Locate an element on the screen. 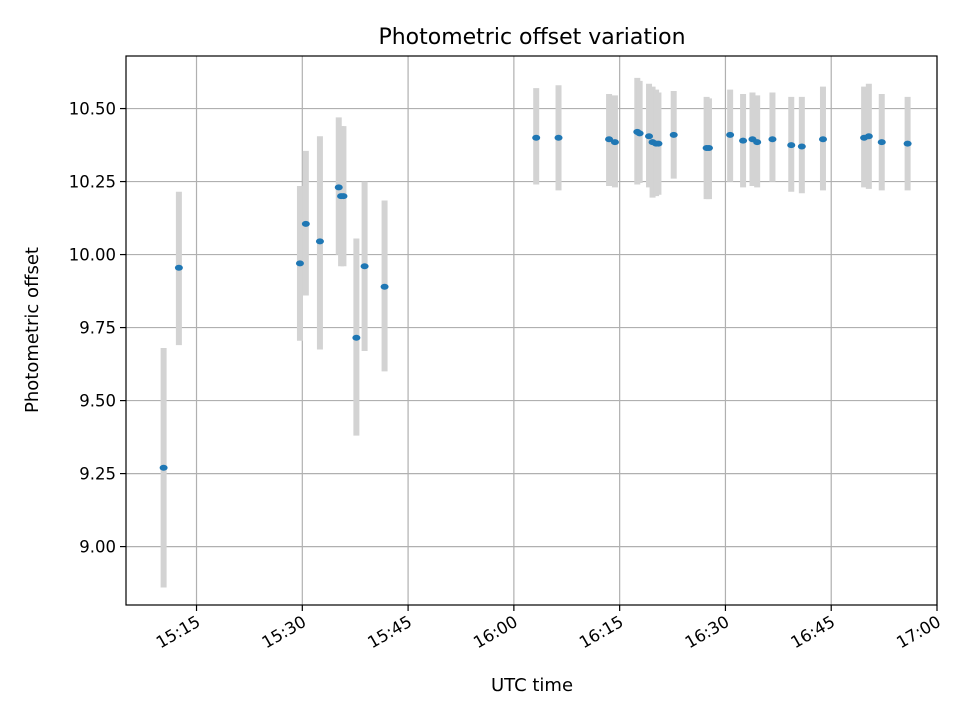 The width and height of the screenshot is (960, 720). y-axis-ticks: 9.00 9.25 9.50 9.75 10.00 10.25 10.50 is located at coordinates (97, 328).